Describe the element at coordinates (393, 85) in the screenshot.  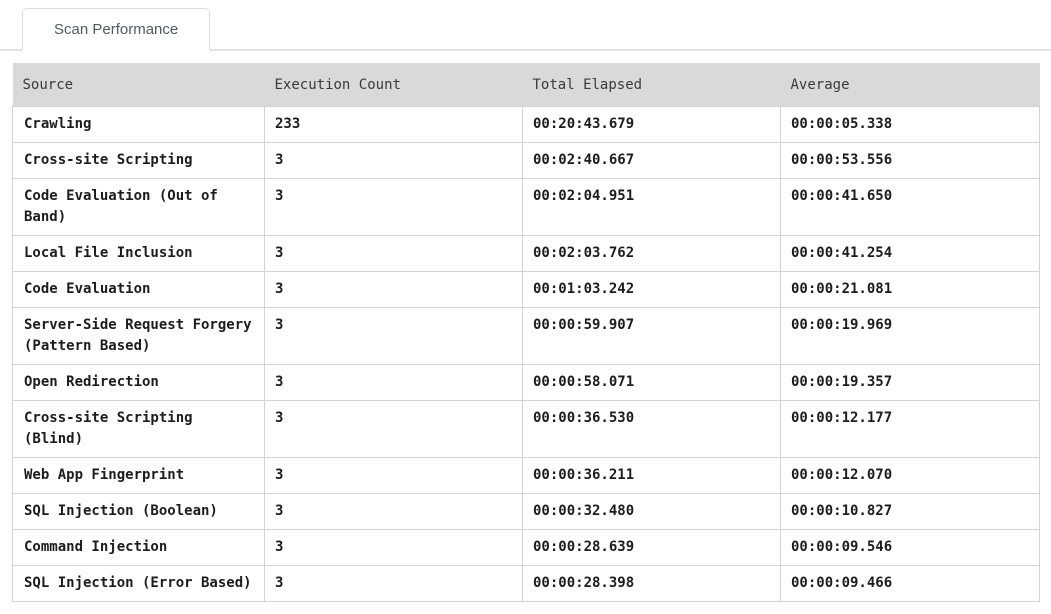
I see `column-header-execution-count: Execution Count` at that location.